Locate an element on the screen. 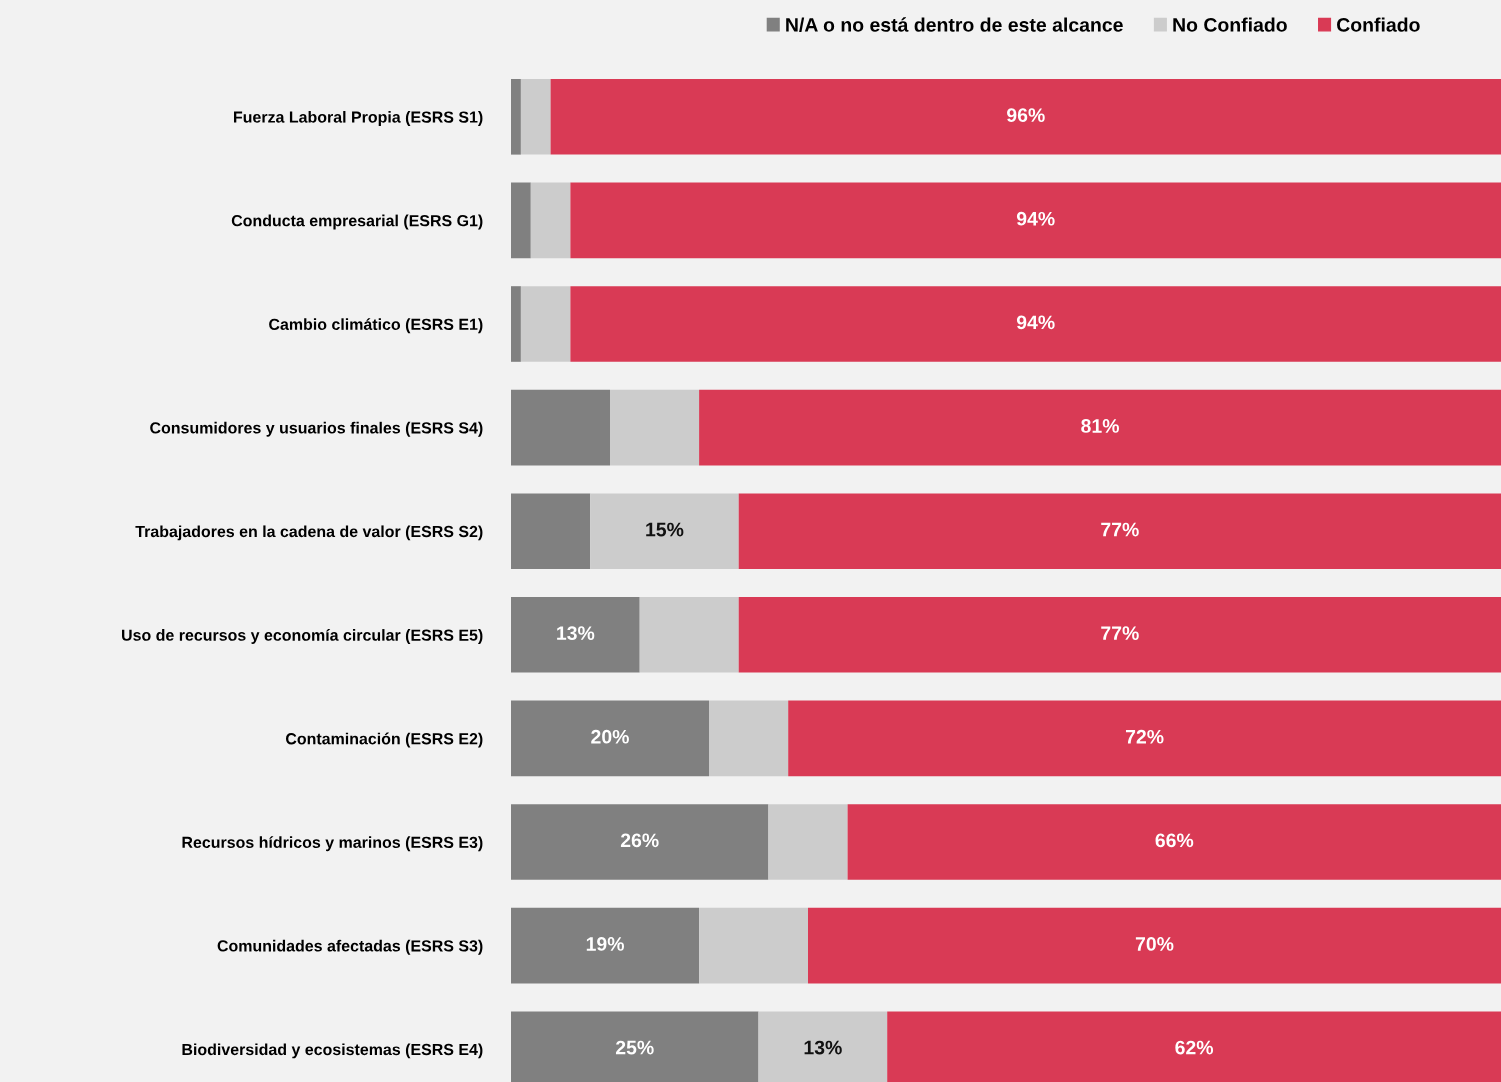  legend-label: No Confiado is located at coordinates (1230, 24).